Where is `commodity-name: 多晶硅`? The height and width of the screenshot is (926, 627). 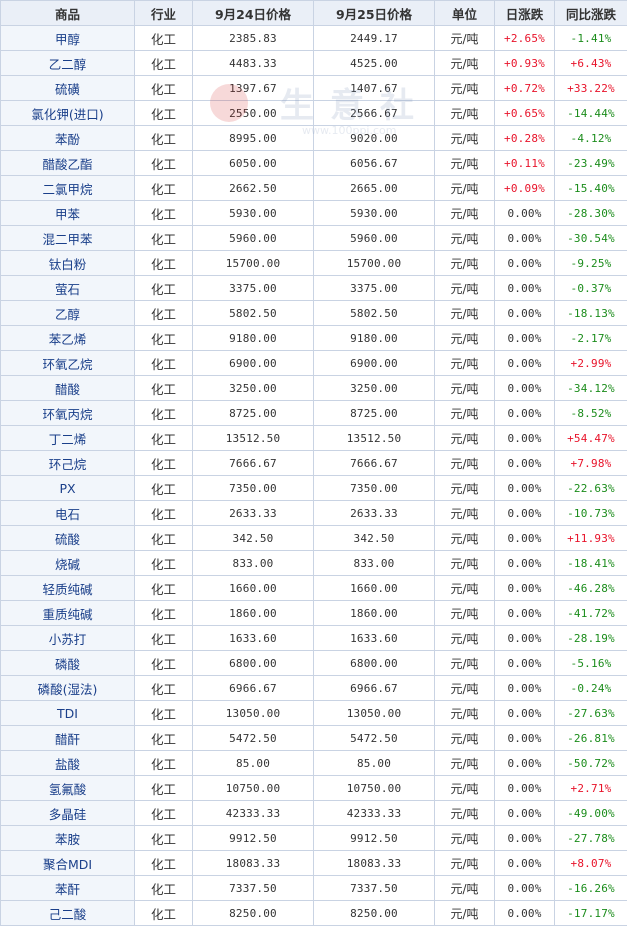 commodity-name: 多晶硅 is located at coordinates (67, 813).